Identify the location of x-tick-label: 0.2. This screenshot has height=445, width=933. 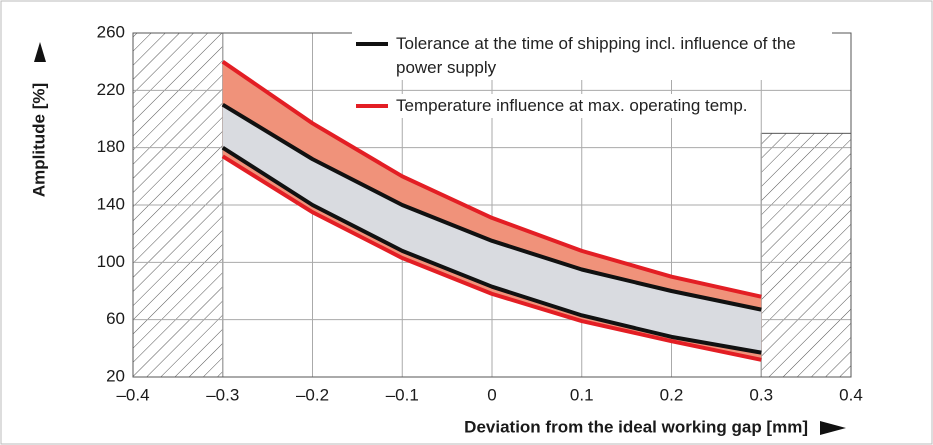
(672, 394).